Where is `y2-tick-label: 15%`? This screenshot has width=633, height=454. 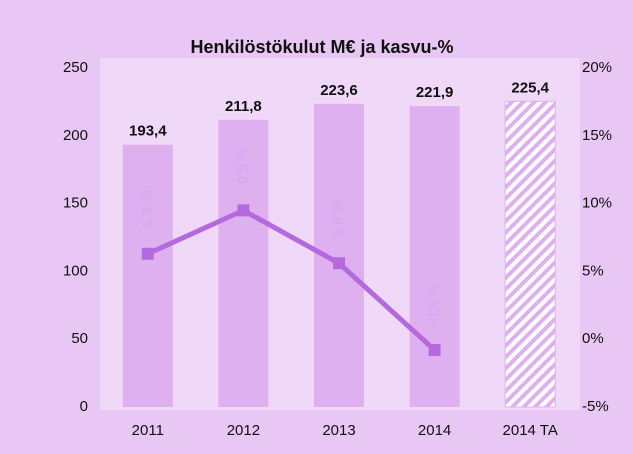
y2-tick-label: 15% is located at coordinates (597, 135).